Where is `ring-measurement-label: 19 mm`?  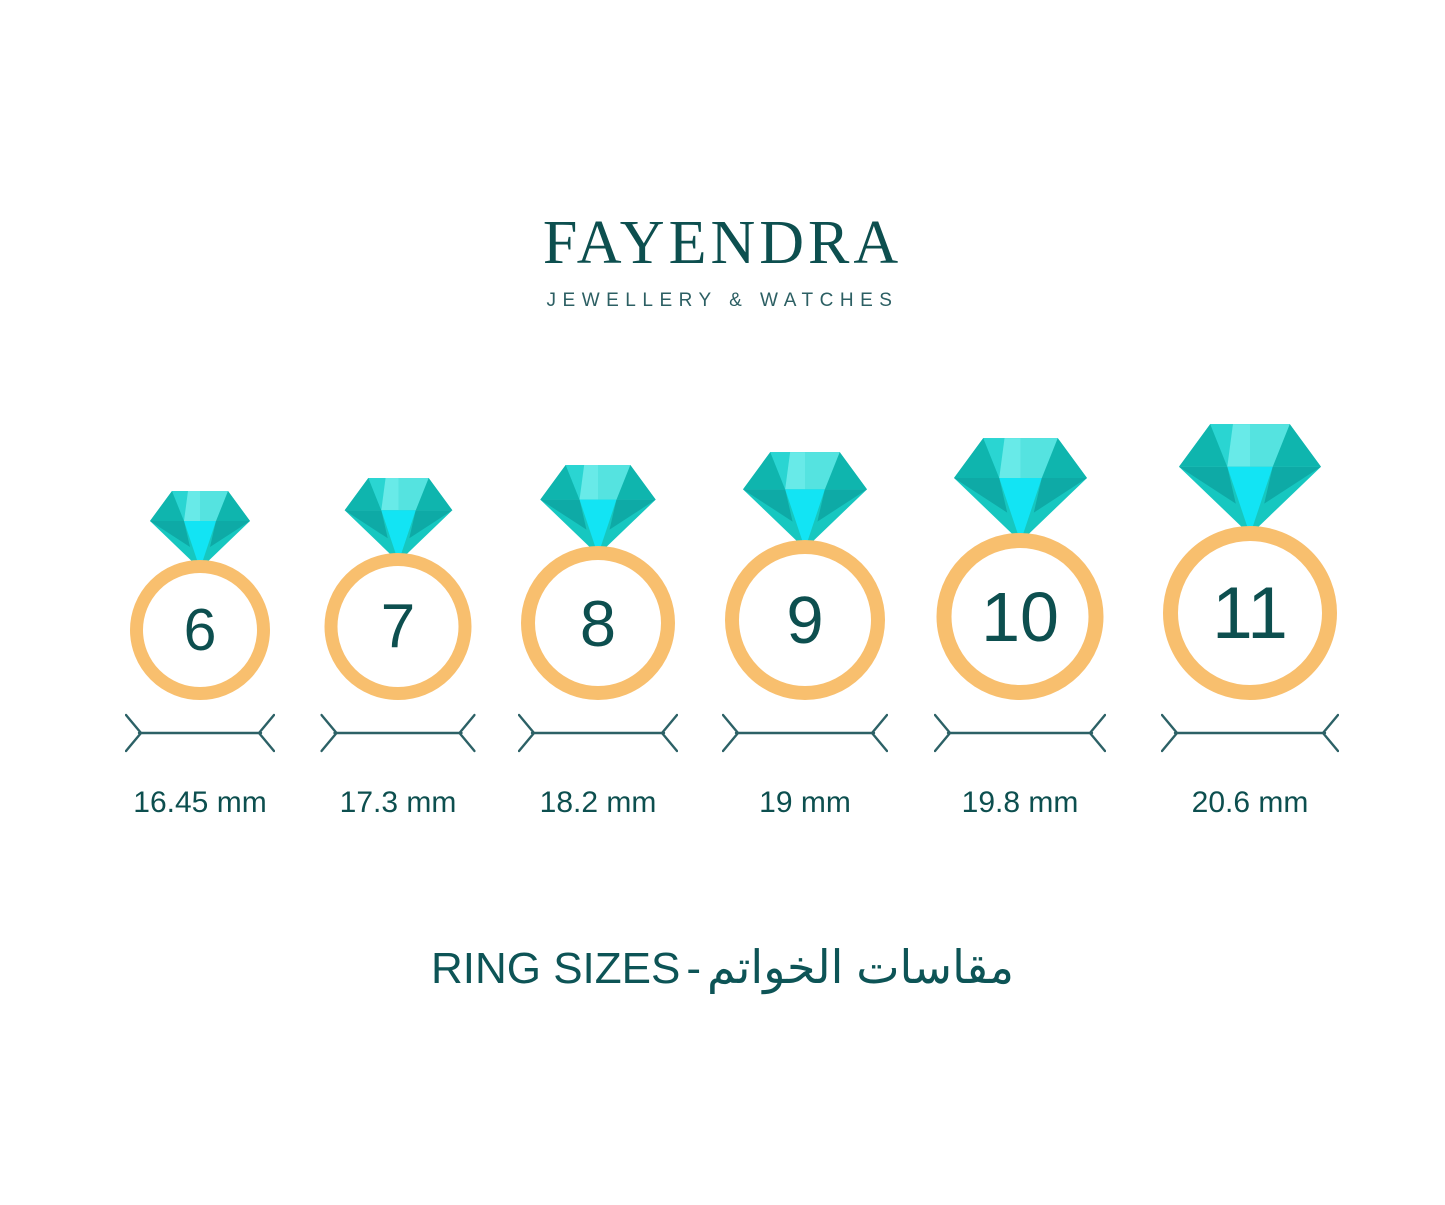
ring-measurement-label: 19 mm is located at coordinates (805, 802).